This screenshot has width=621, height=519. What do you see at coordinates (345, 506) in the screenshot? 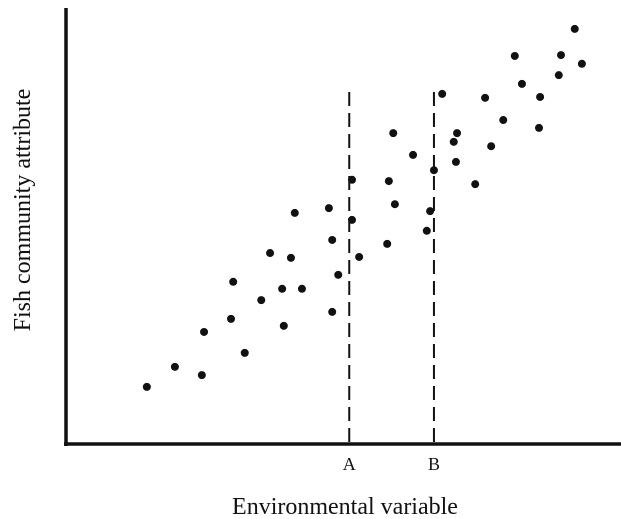
I see `x-axis-label: Environmental variable` at bounding box center [345, 506].